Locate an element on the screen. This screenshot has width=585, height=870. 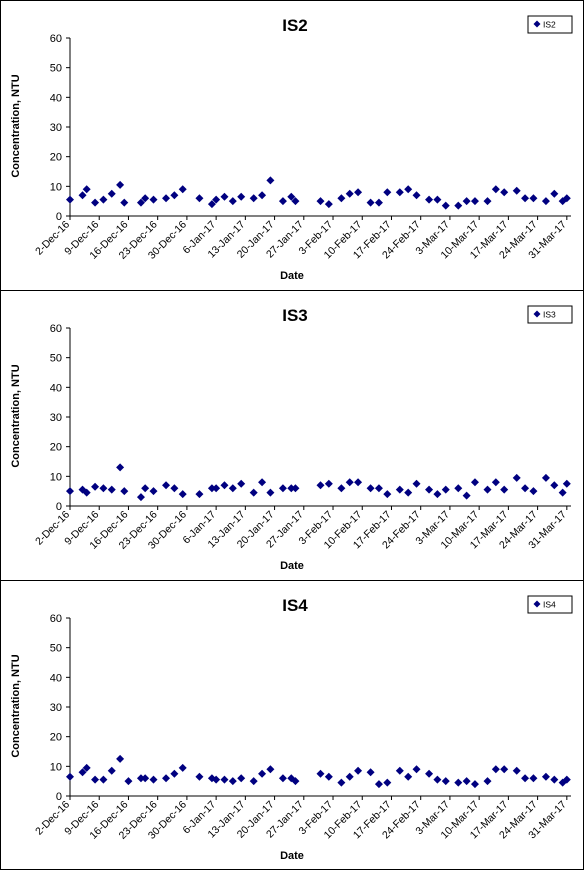
legend: IS2 is located at coordinates (550, 24).